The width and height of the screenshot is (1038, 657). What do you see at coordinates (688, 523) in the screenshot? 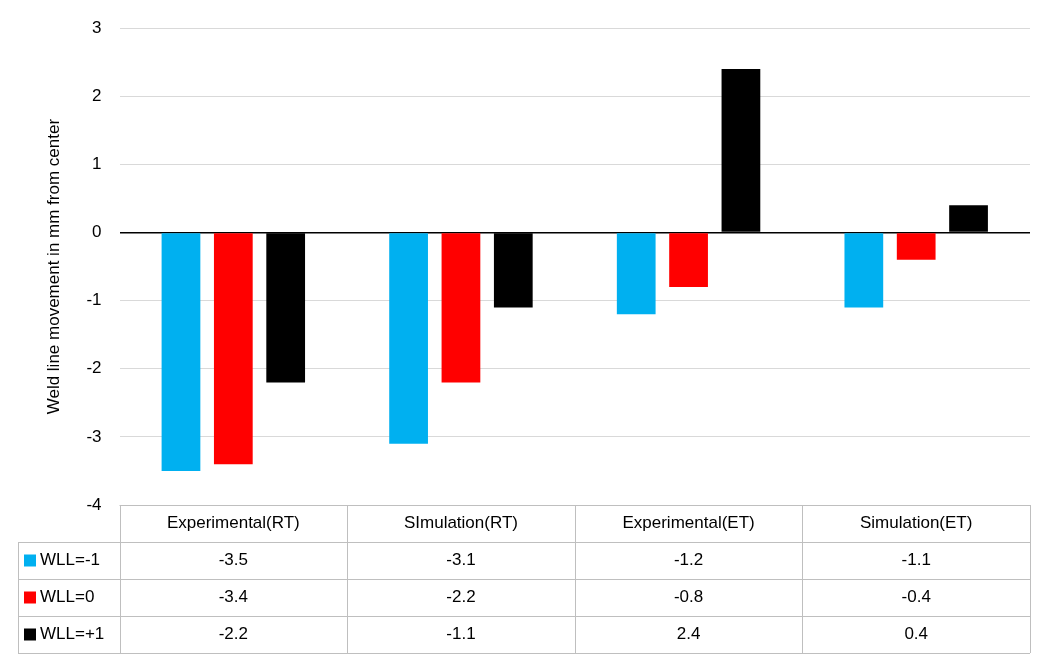
I see `x-tick-label: Experimental(ET)` at bounding box center [688, 523].